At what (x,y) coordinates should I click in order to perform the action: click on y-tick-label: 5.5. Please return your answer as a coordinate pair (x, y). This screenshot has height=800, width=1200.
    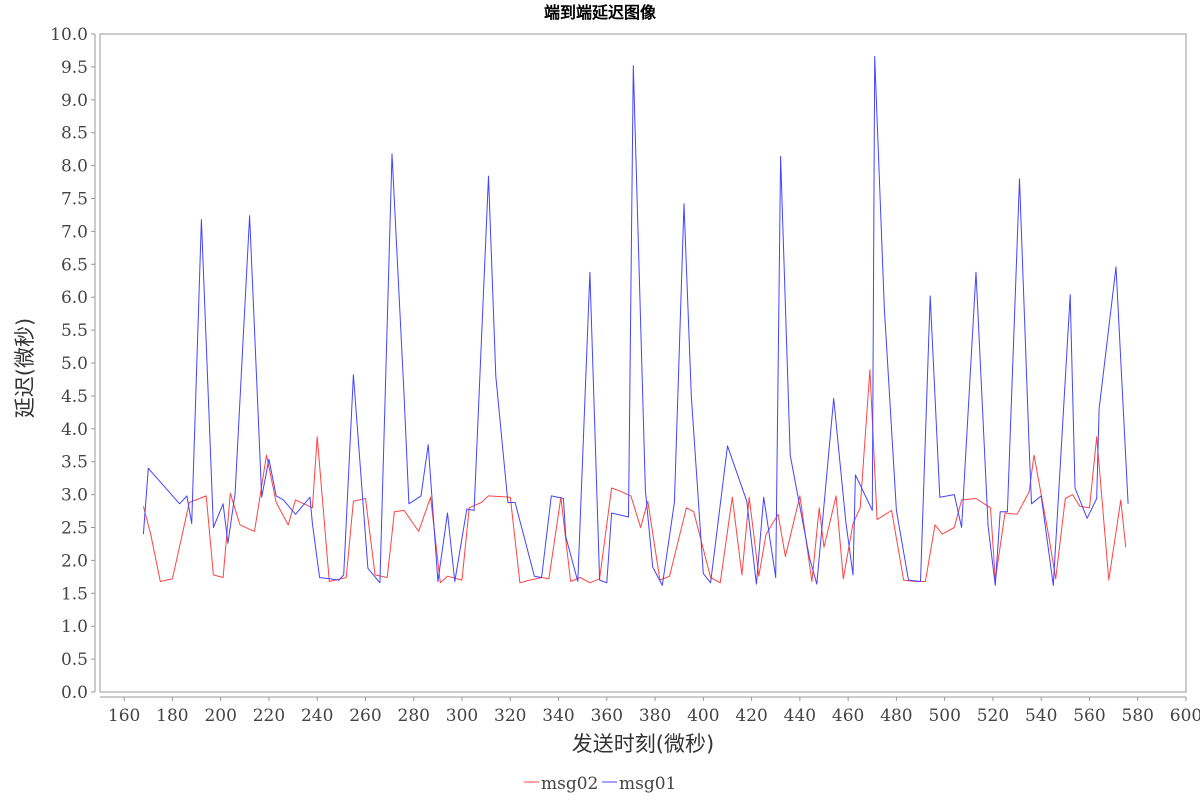
    Looking at the image, I should click on (74, 331).